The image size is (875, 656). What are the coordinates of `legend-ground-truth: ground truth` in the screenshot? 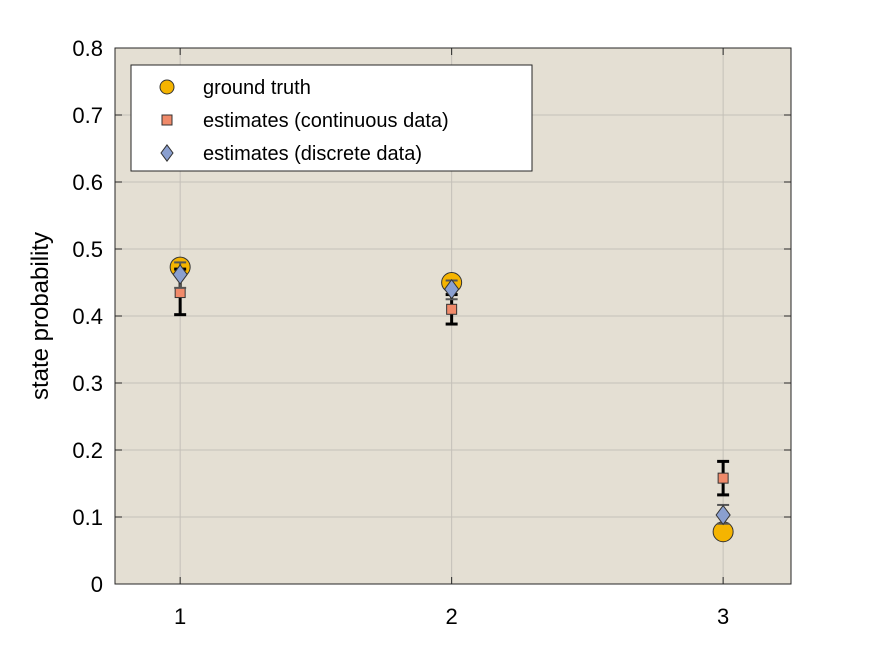 It's located at (235, 88).